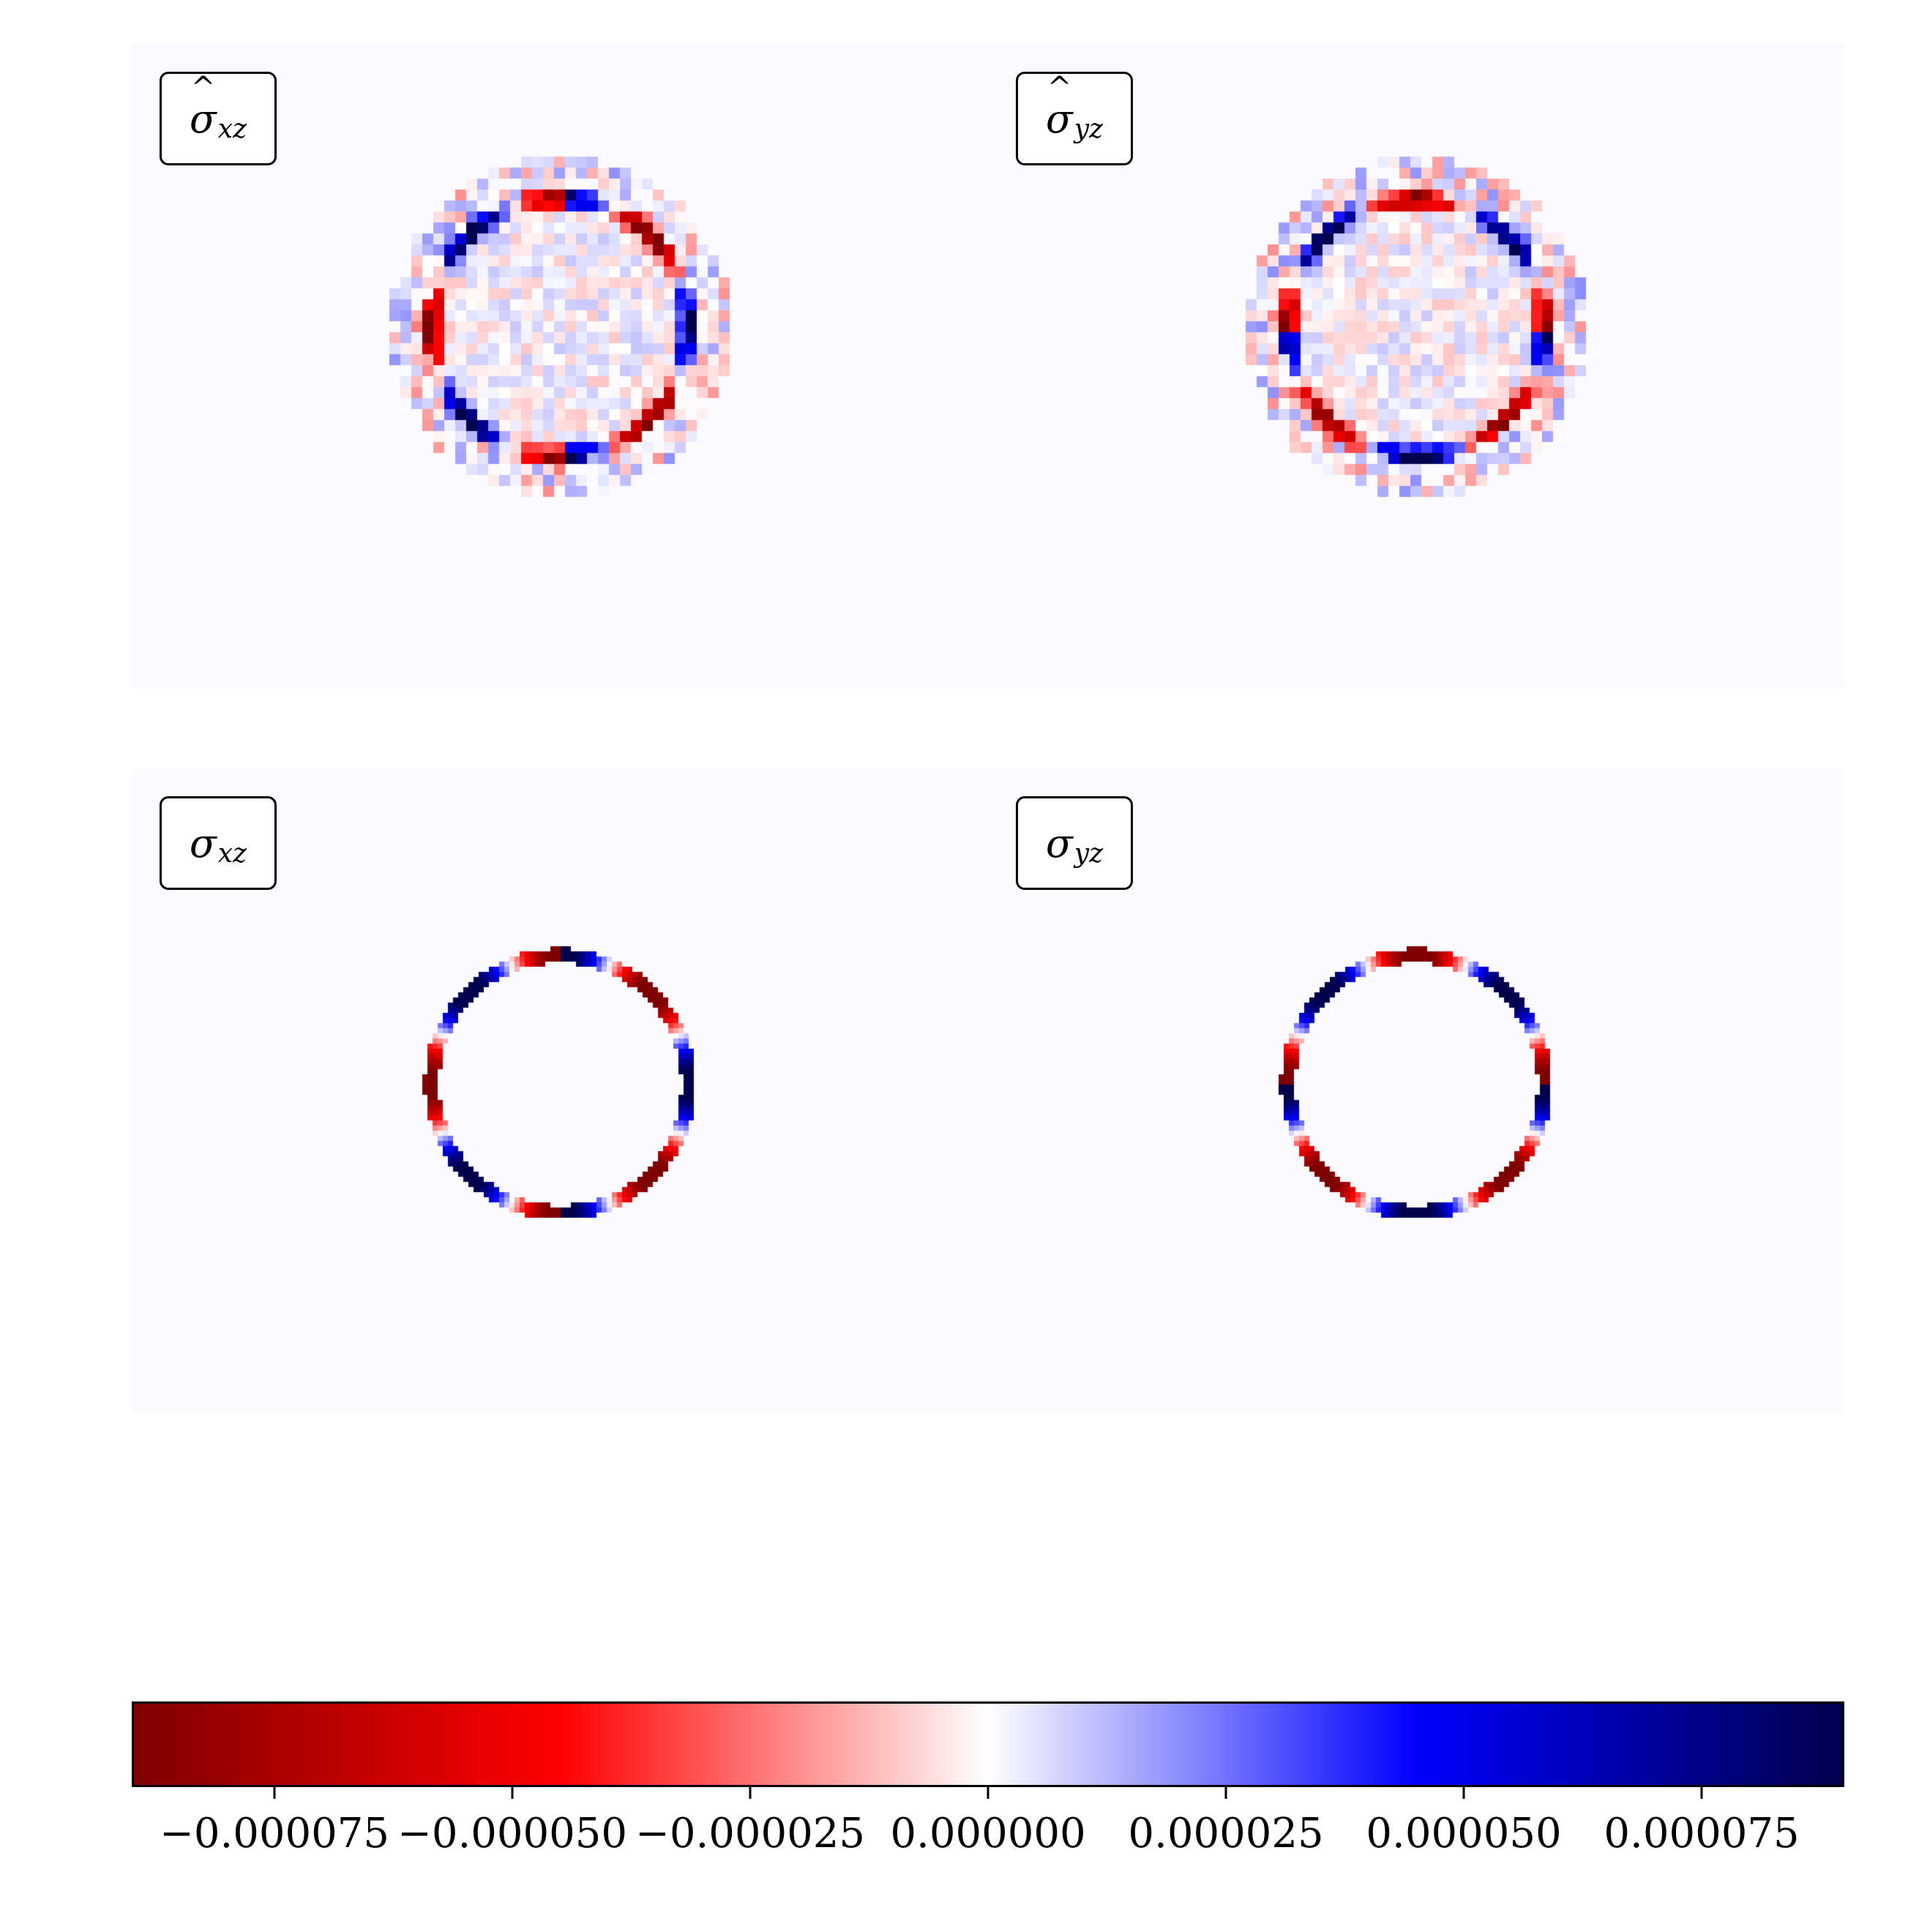  What do you see at coordinates (1416, 366) in the screenshot?
I see `heatmap-panel-hat-sigma-yz: ^ σ yz` at bounding box center [1416, 366].